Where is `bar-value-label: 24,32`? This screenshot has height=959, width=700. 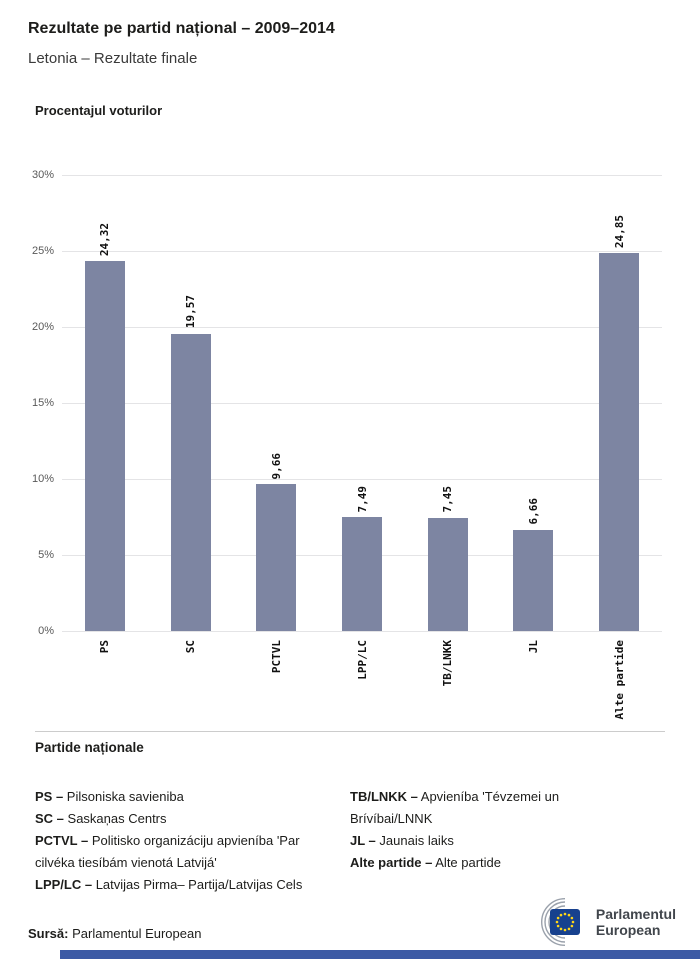 bar-value-label: 24,32 is located at coordinates (105, 240).